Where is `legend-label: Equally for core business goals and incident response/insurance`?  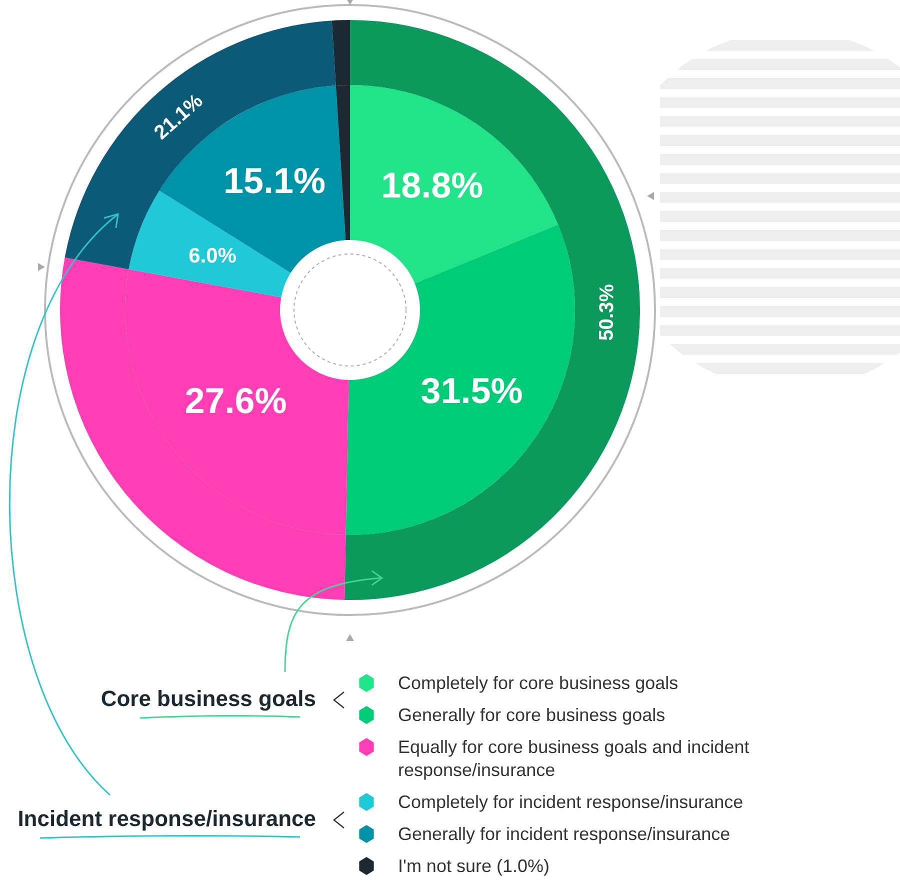 legend-label: Equally for core business goals and incident response/insurance is located at coordinates (574, 759).